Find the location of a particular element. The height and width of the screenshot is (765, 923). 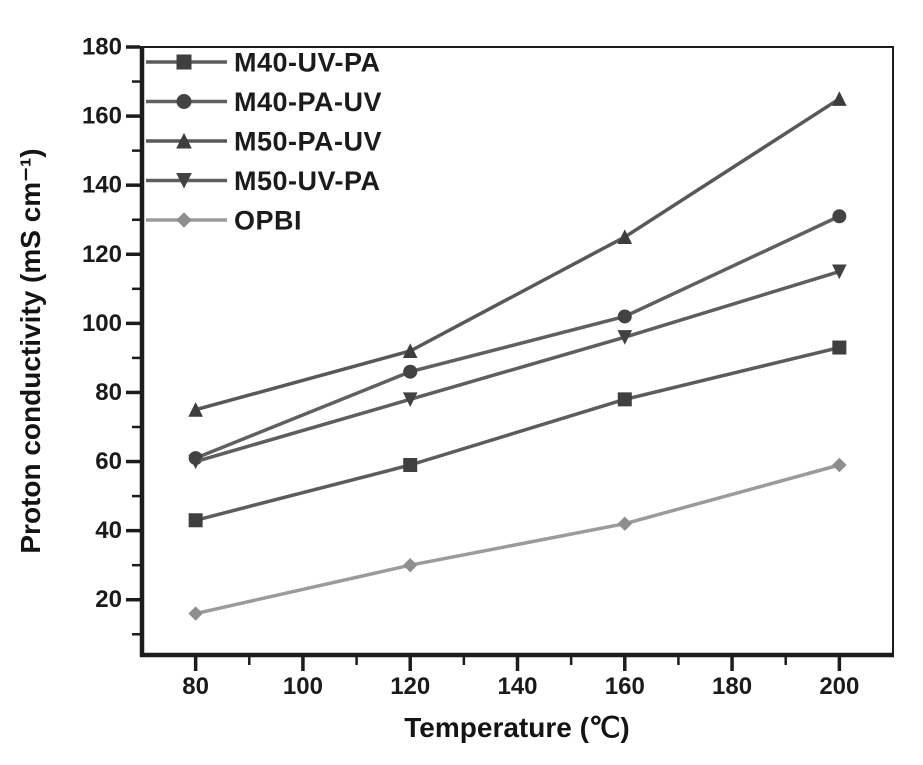

legend-label-M50-PA-UV: M50-PA-UV is located at coordinates (308, 142).